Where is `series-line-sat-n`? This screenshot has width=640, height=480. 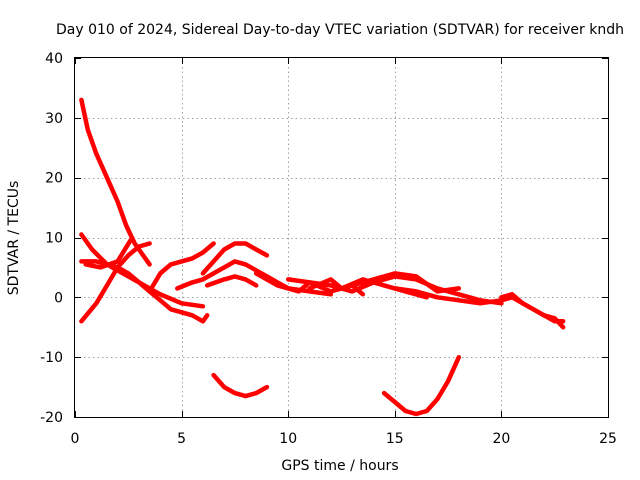 series-line-sat-n is located at coordinates (405, 282).